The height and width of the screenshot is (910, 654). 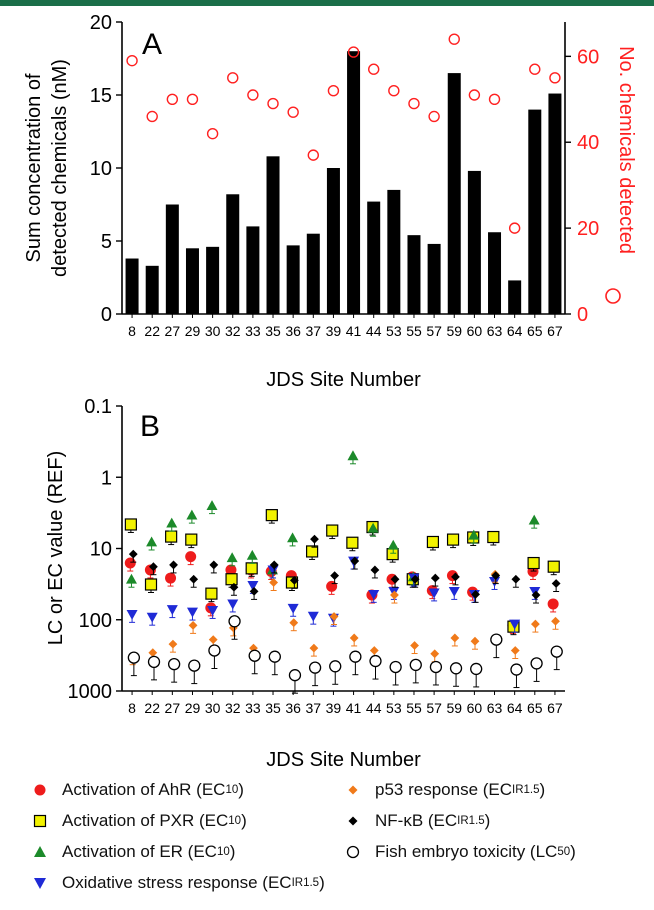 I want to click on panel-a-letter: A, so click(x=152, y=44).